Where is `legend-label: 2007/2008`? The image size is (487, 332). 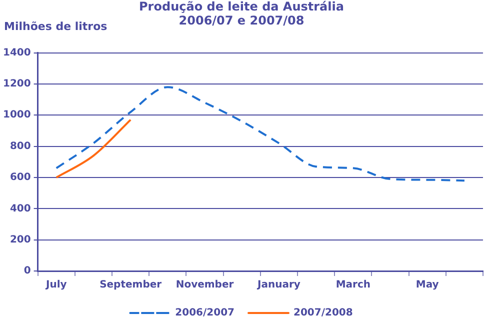
legend-label: 2007/2008 is located at coordinates (323, 313).